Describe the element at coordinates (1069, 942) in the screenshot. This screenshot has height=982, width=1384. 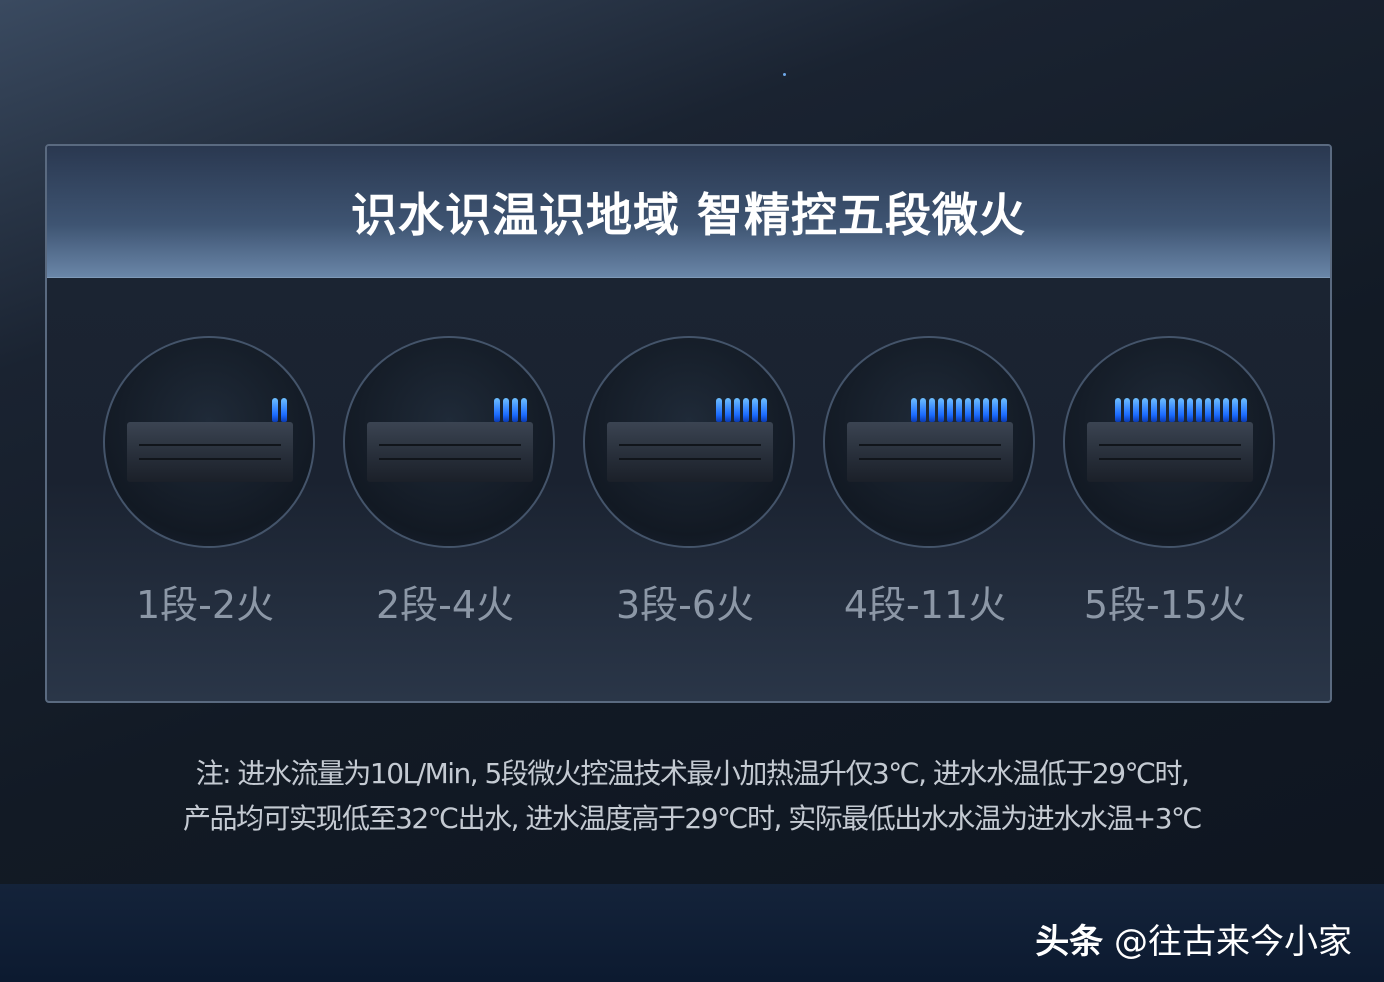
I see `watermark-brand: 头条` at that location.